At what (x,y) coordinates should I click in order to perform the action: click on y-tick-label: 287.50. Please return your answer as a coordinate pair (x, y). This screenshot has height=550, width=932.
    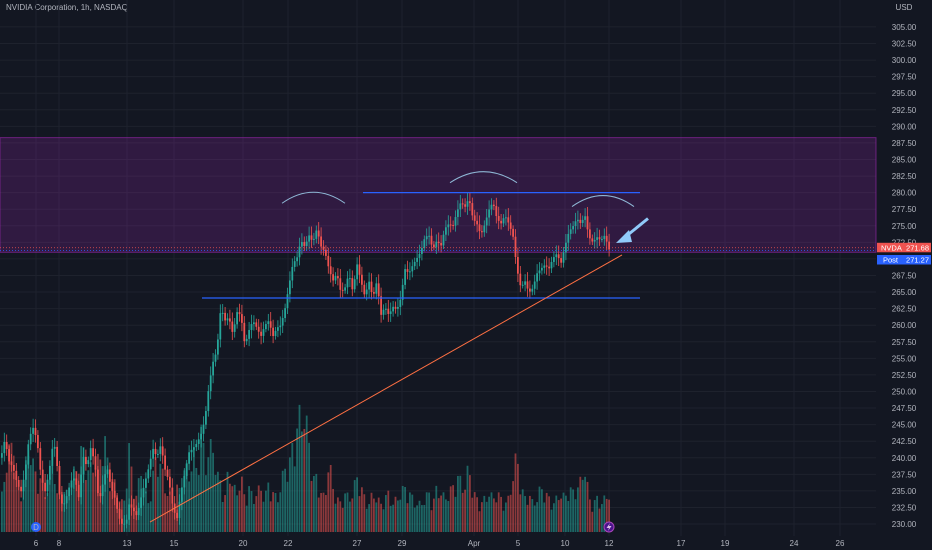
    Looking at the image, I should click on (904, 143).